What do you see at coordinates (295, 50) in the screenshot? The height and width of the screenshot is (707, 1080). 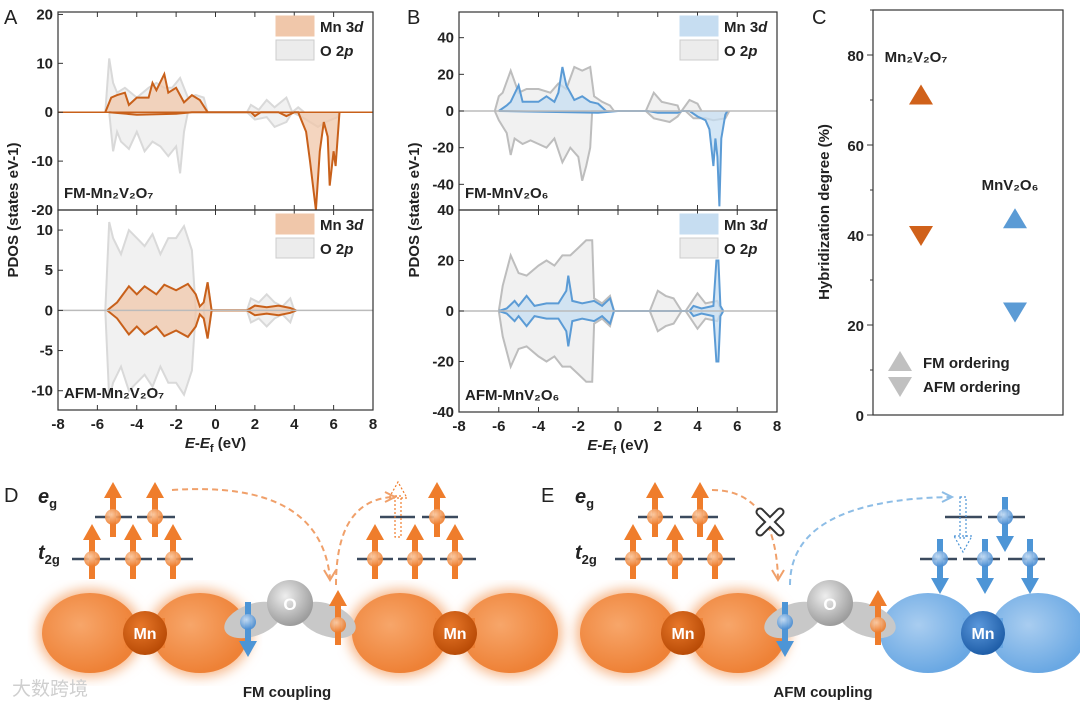 I see `legend-swatch-o2p` at bounding box center [295, 50].